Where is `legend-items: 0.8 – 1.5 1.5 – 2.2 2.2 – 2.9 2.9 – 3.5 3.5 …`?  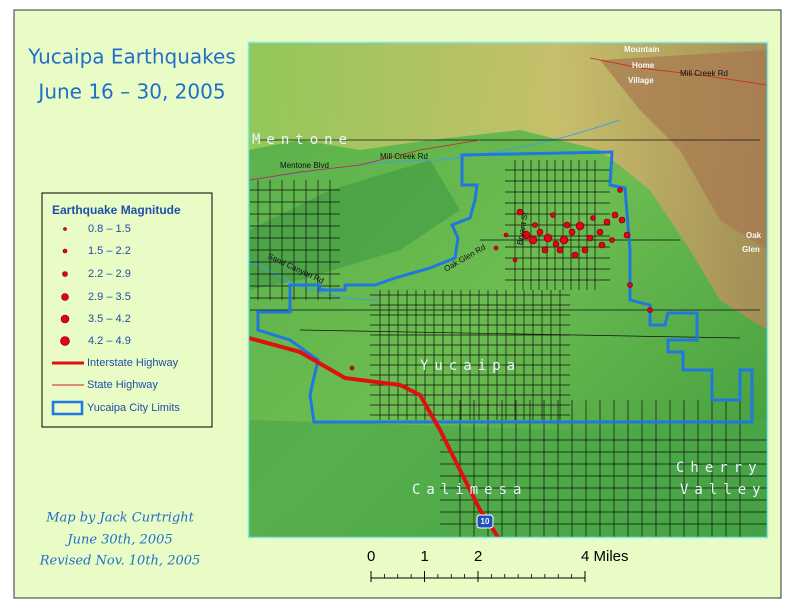 legend-items: 0.8 – 1.5 1.5 – 2.2 2.2 – 2.9 2.9 – 3.5 3.5 … is located at coordinates (115, 319).